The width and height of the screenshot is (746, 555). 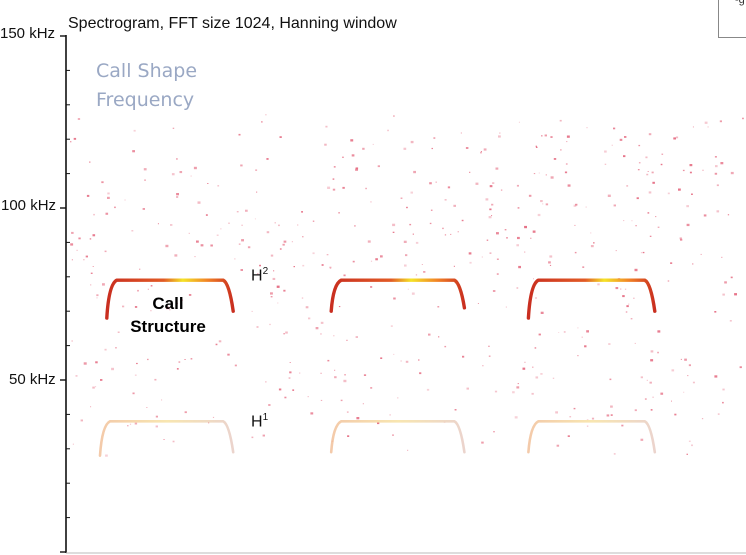 What do you see at coordinates (259, 275) in the screenshot?
I see `harmonic-2-label: H2` at bounding box center [259, 275].